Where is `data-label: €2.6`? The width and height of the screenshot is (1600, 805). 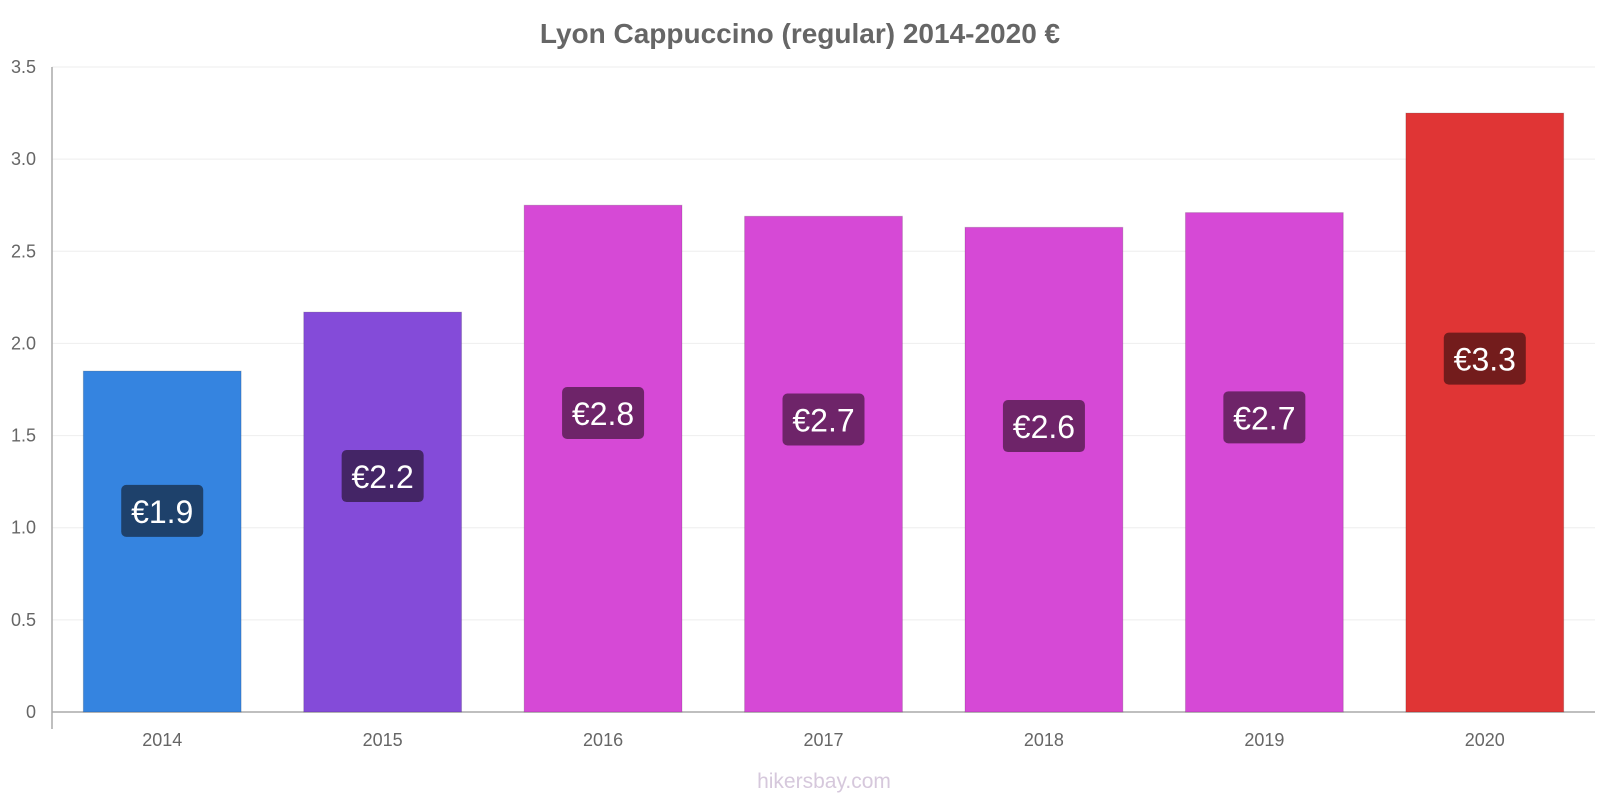
data-label: €2.6 is located at coordinates (1043, 426).